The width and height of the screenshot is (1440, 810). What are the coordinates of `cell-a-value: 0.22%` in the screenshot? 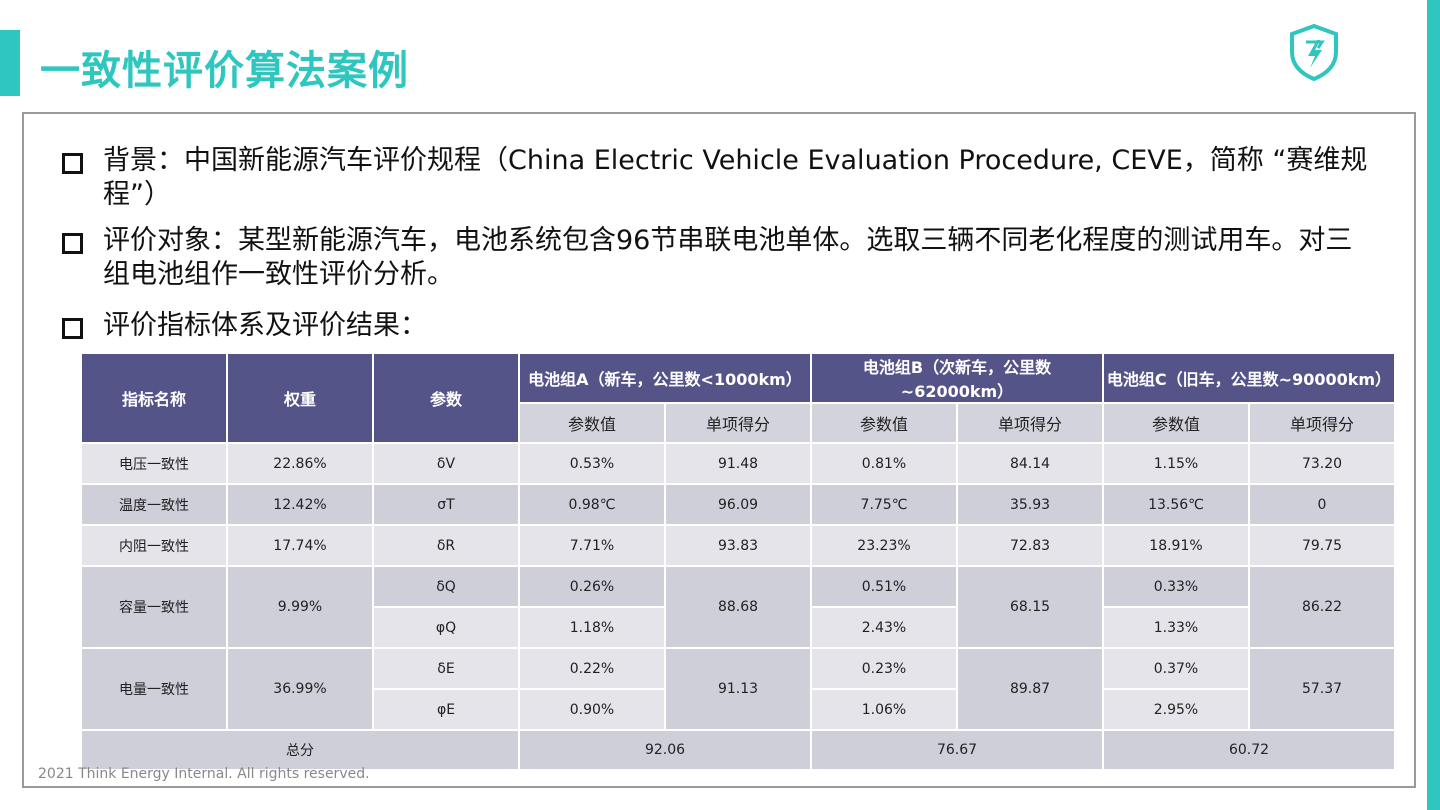 It's located at (592, 668).